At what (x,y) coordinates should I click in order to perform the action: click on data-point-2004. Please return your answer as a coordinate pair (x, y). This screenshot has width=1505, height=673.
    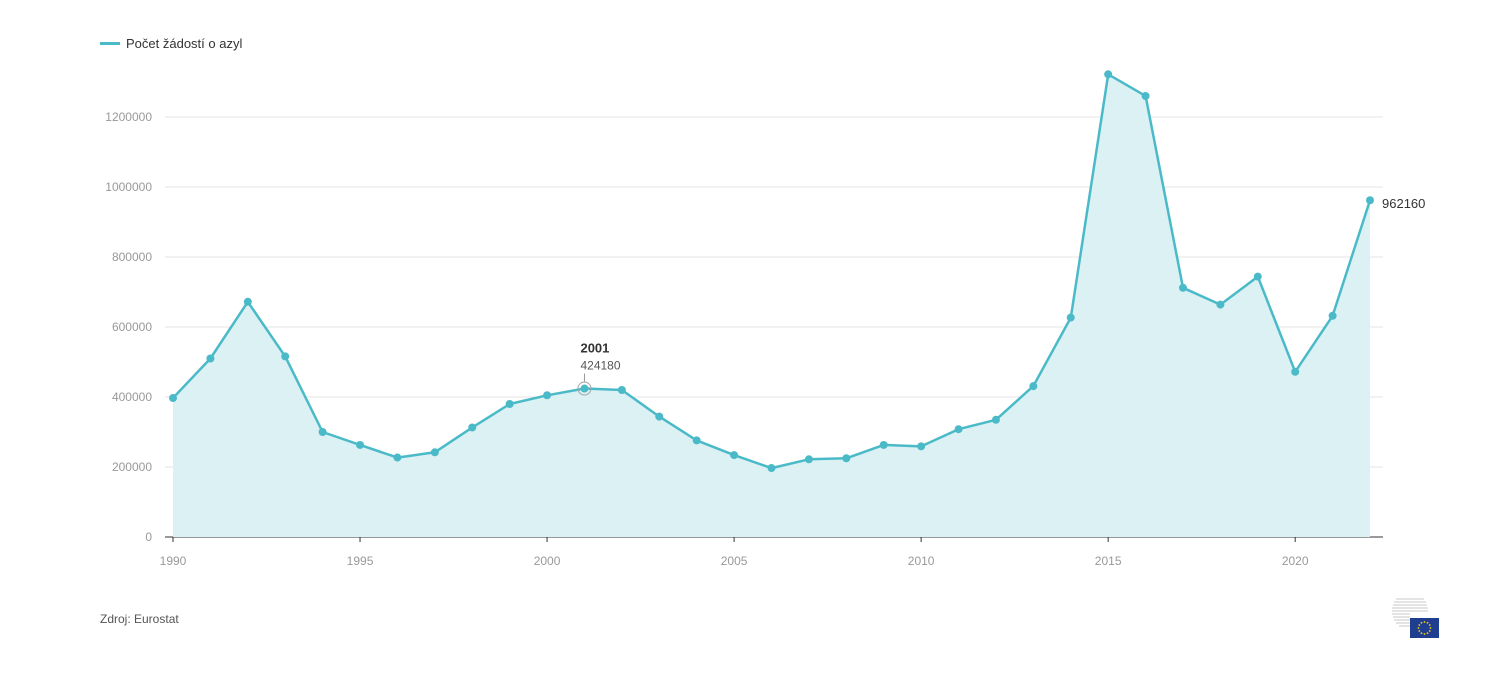
    Looking at the image, I should click on (696, 440).